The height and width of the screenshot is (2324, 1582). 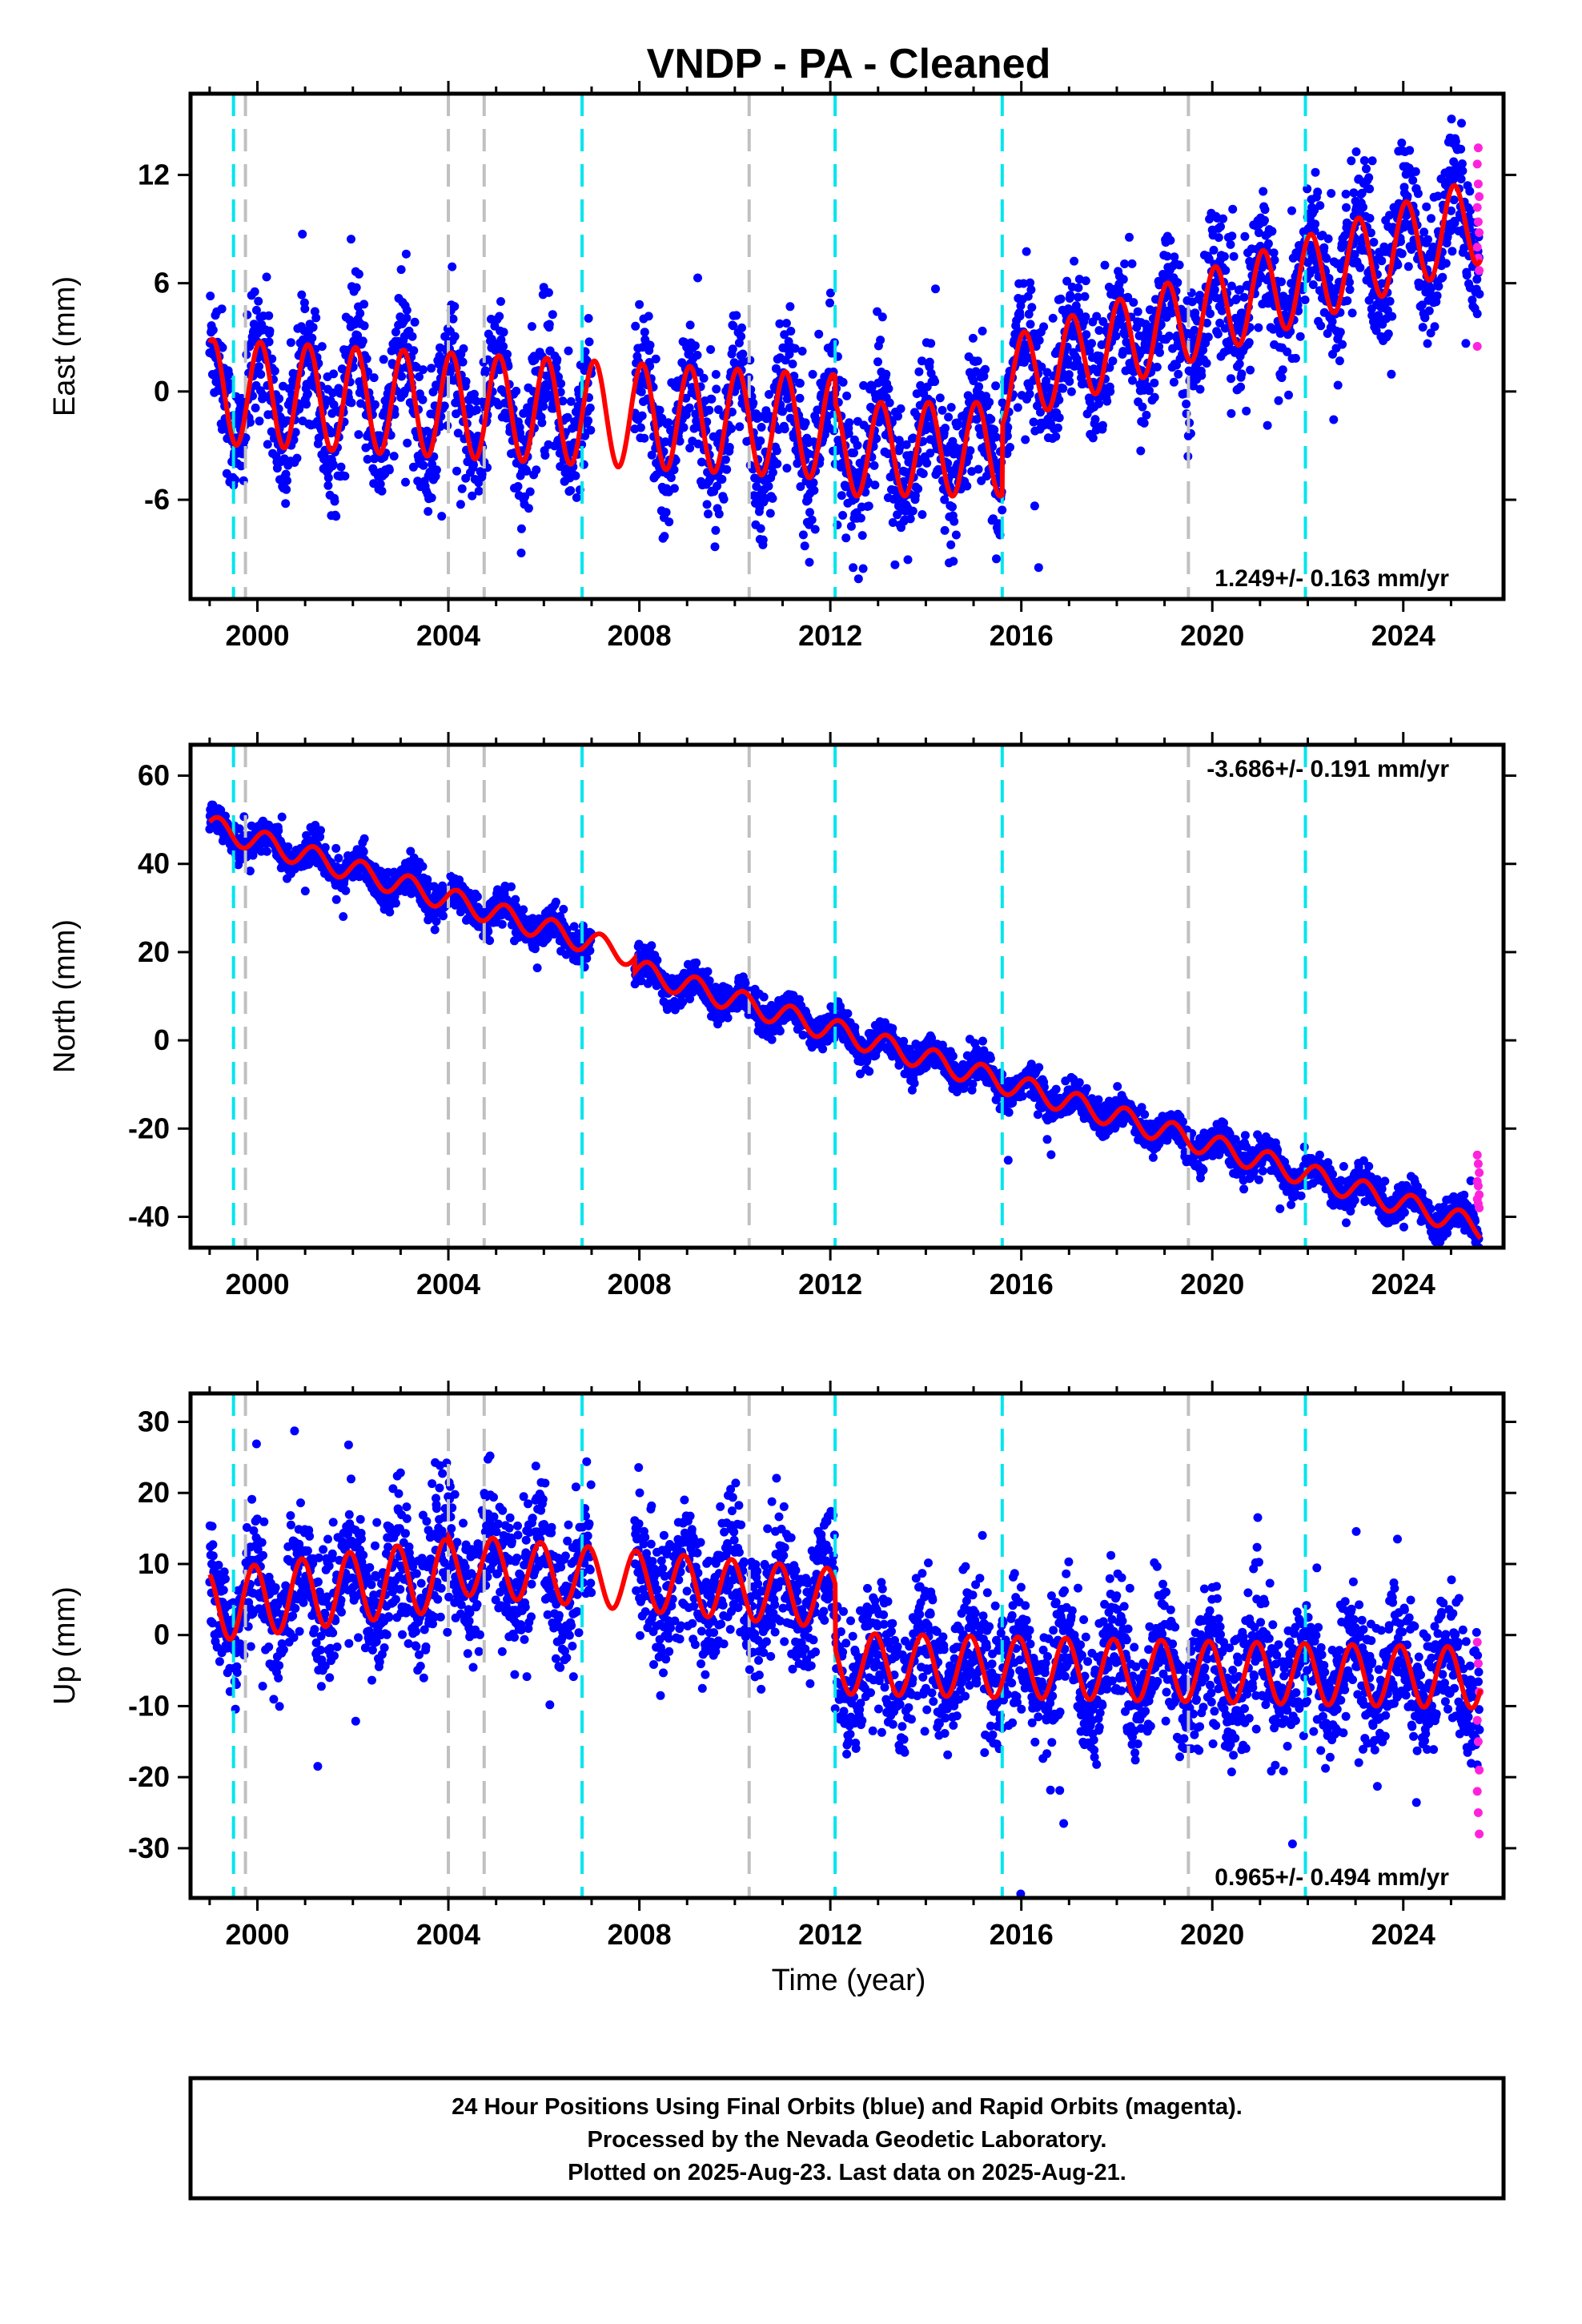 What do you see at coordinates (162, 391) in the screenshot?
I see `y-tick-label: 0` at bounding box center [162, 391].